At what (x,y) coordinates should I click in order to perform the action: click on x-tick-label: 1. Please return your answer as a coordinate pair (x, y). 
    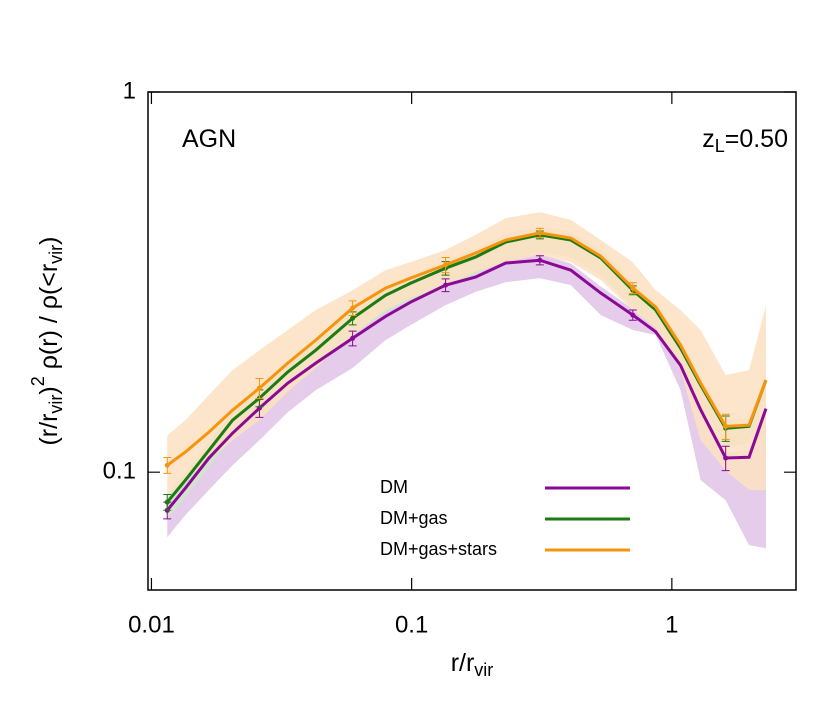
    Looking at the image, I should click on (671, 624).